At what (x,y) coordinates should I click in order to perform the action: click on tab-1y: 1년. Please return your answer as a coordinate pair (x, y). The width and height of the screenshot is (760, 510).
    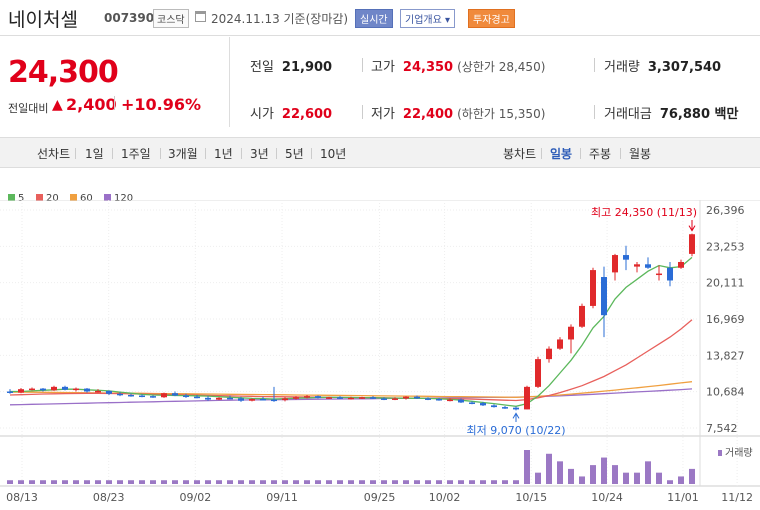
    Looking at the image, I should click on (223, 154).